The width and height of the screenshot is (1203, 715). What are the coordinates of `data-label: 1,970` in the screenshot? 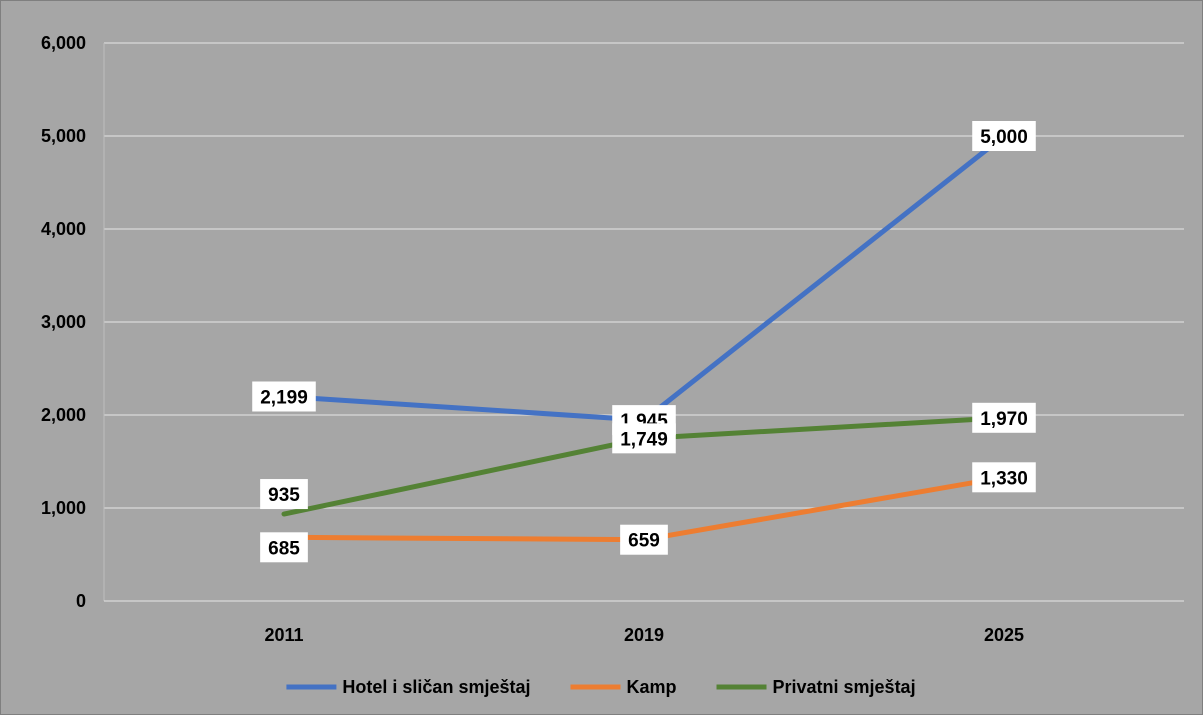 It's located at (1004, 417).